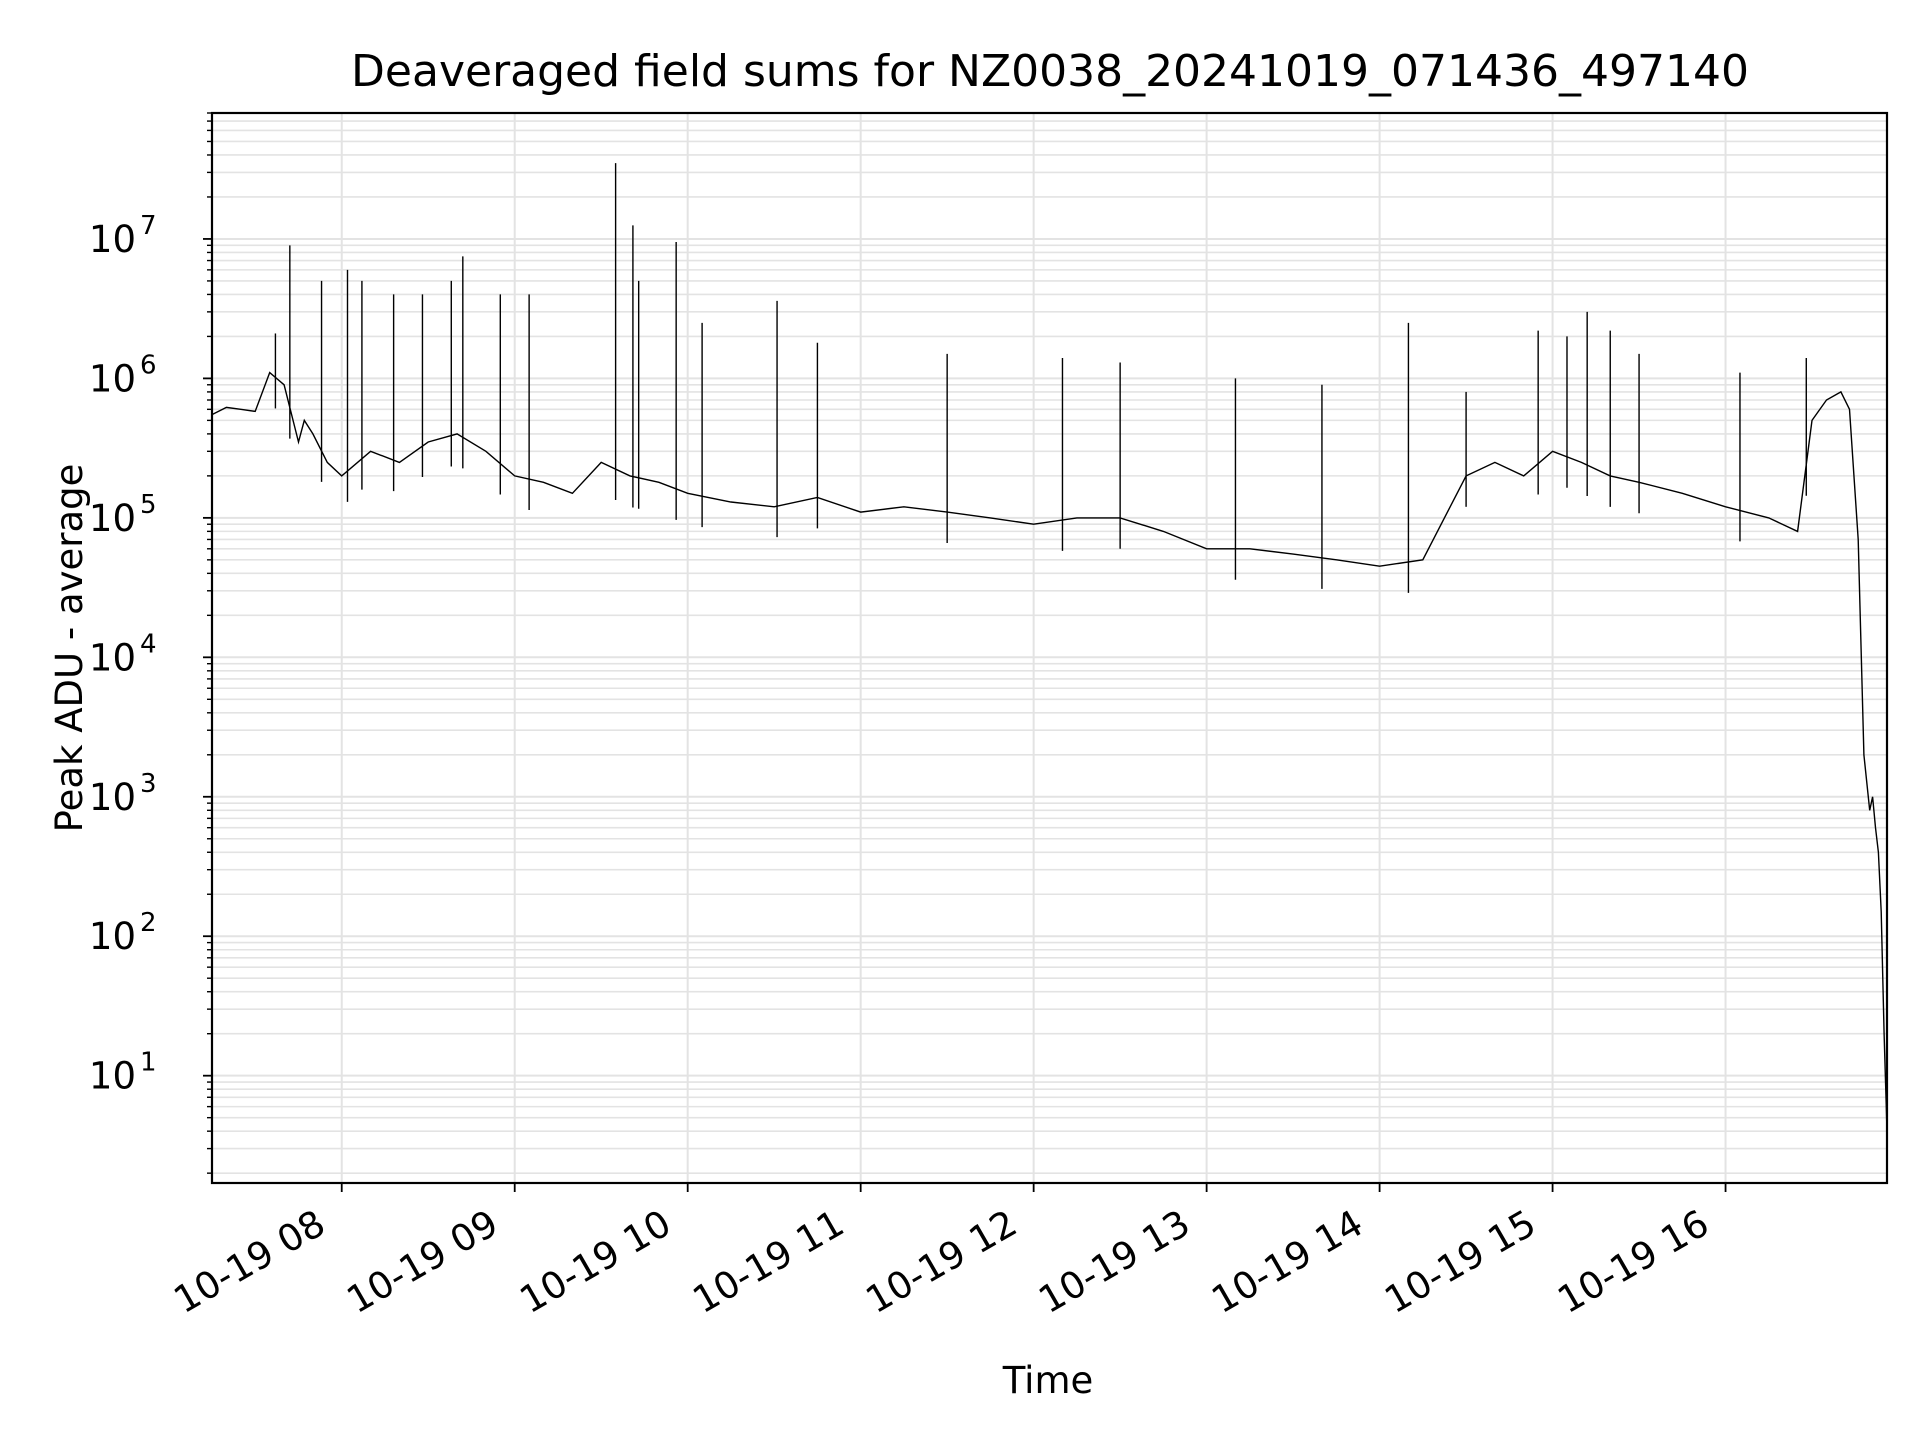 The height and width of the screenshot is (1440, 1920). I want to click on y-tick-exponent: 2, so click(148, 923).